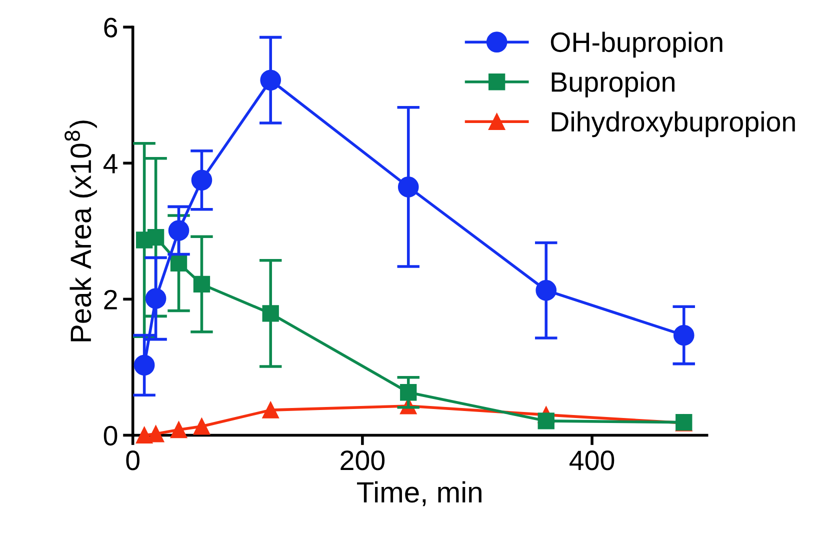 This screenshot has width=820, height=542. I want to click on legend-label: Bupropion, so click(613, 84).